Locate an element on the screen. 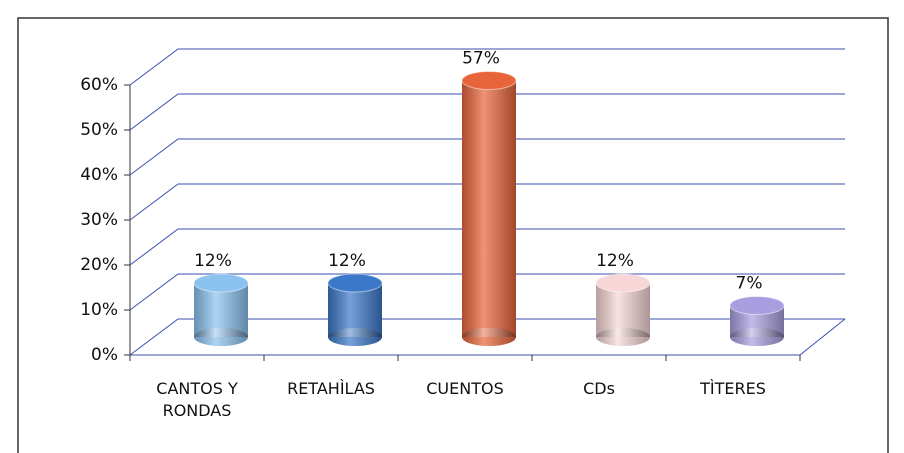  y-tick-label: 60% is located at coordinates (99, 85).